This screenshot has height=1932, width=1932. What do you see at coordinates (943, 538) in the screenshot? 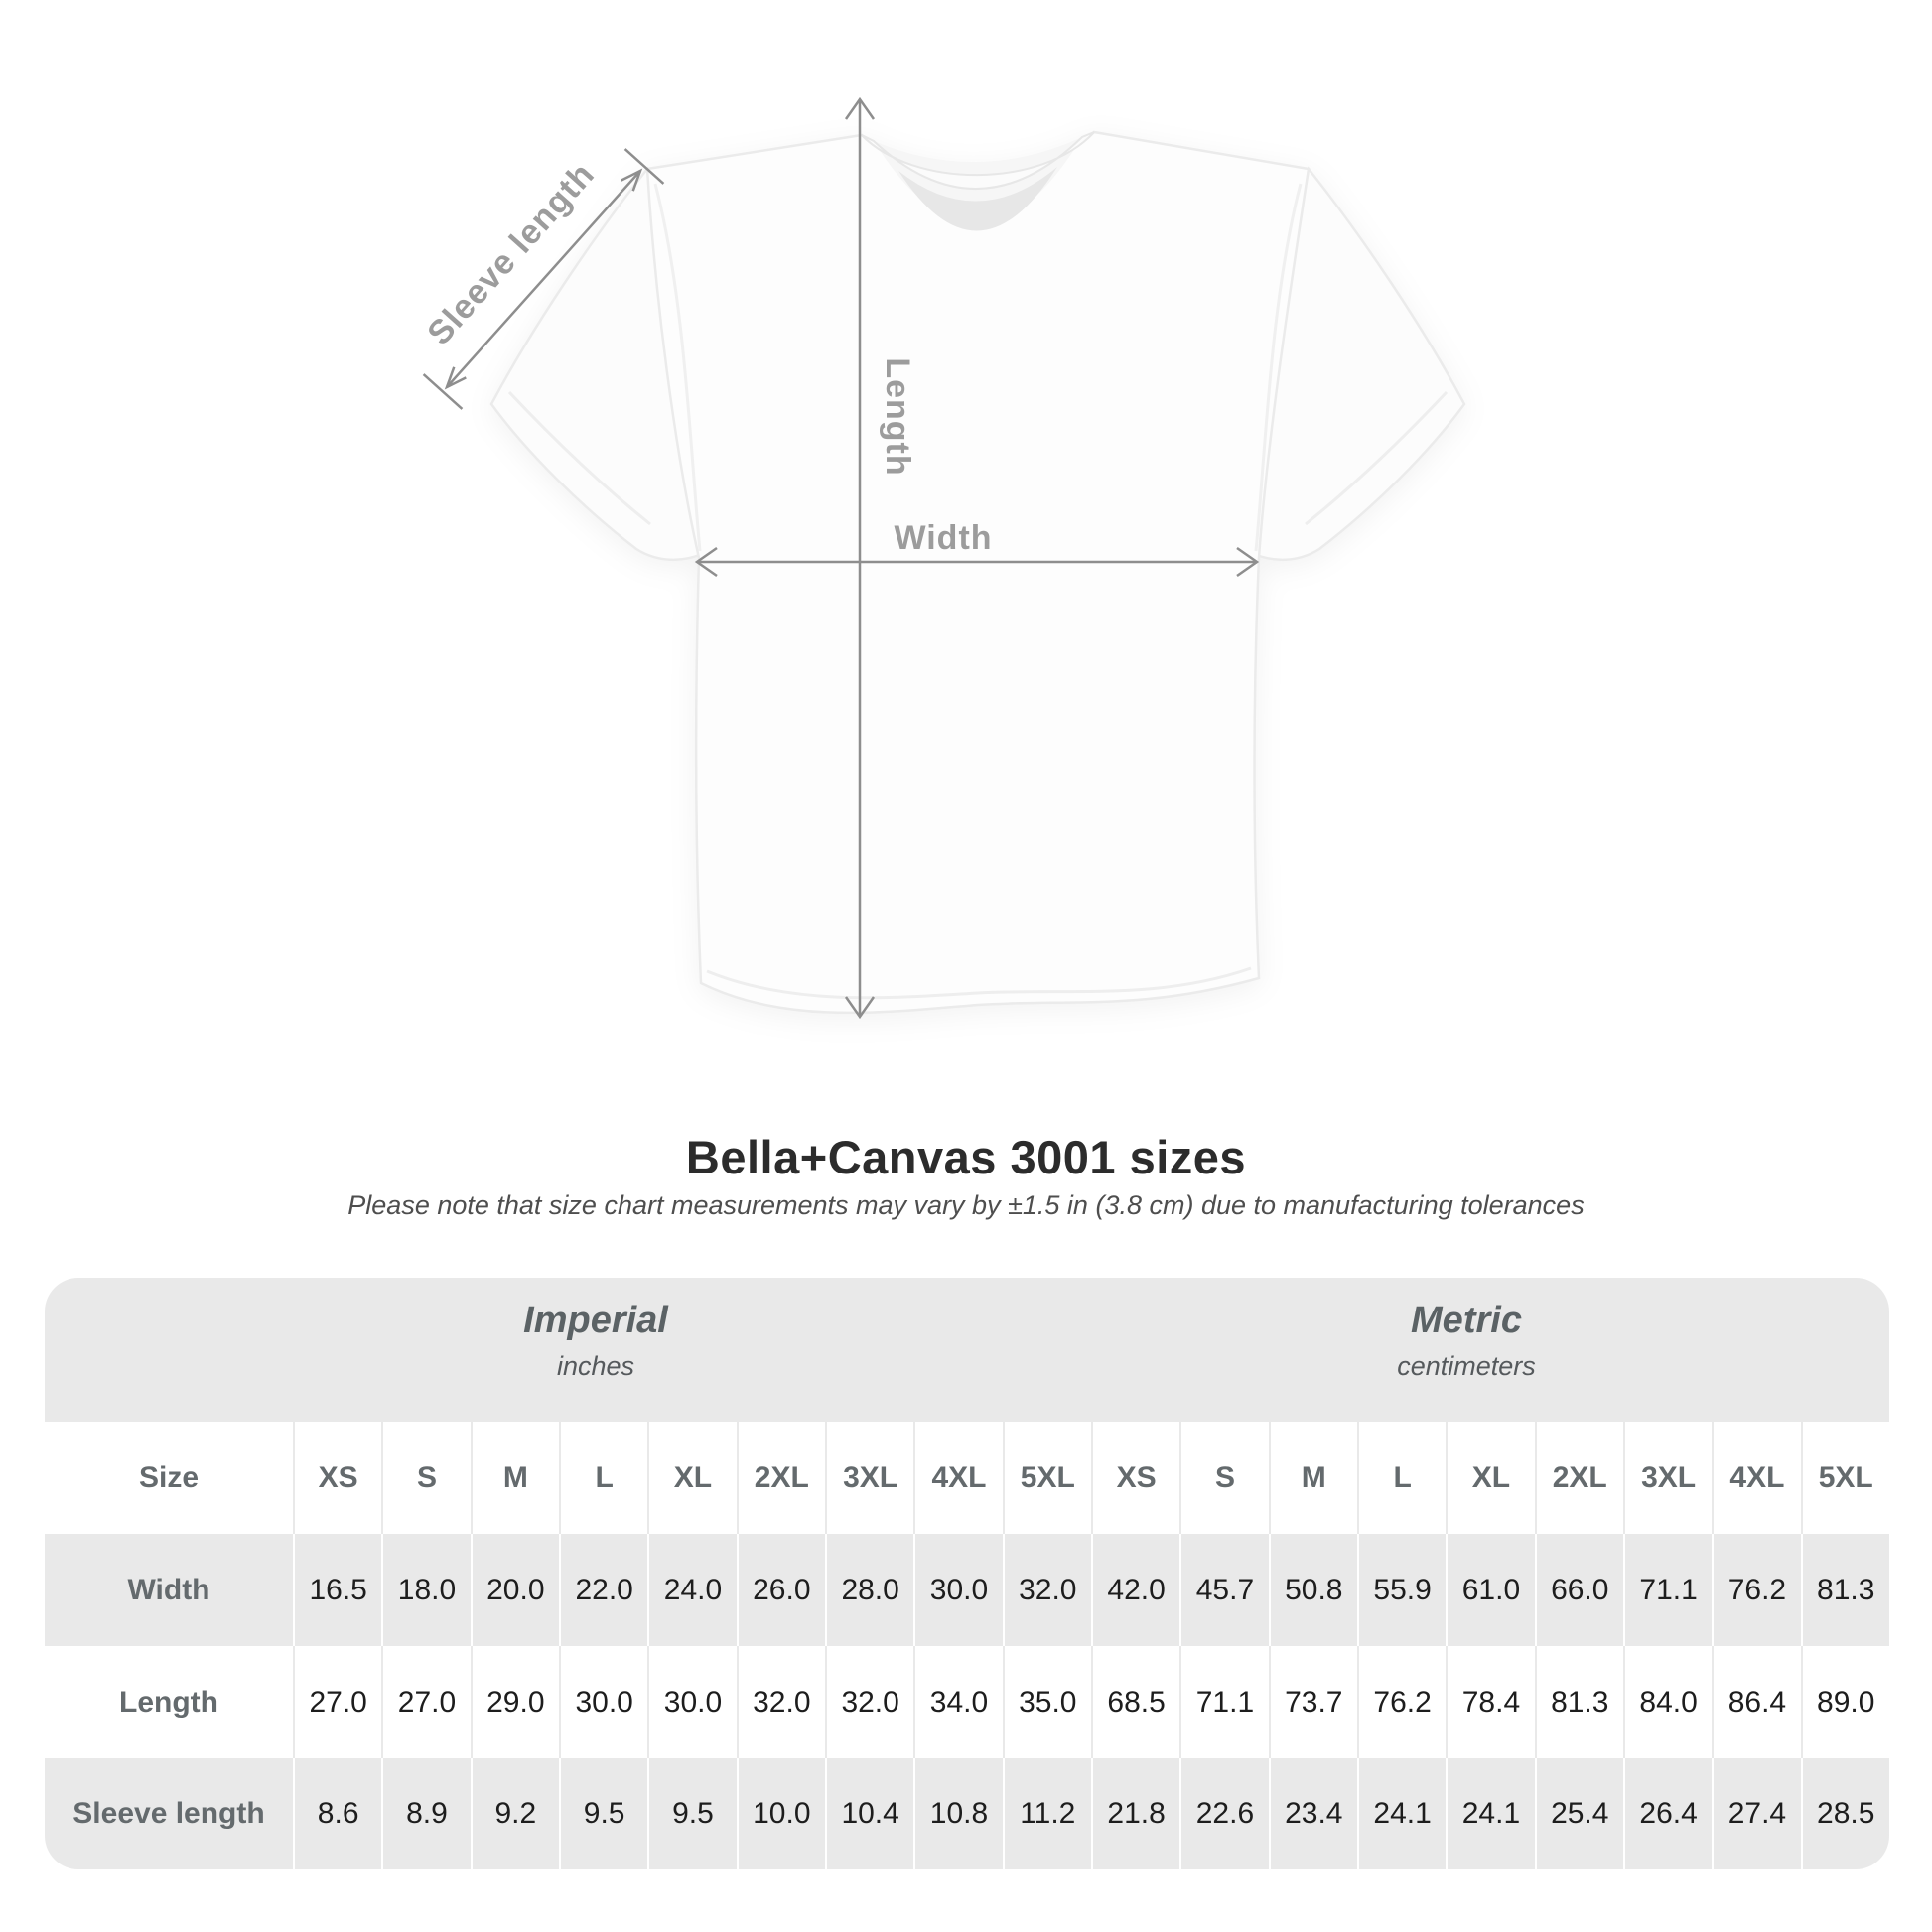
I see `width-label: Width` at bounding box center [943, 538].